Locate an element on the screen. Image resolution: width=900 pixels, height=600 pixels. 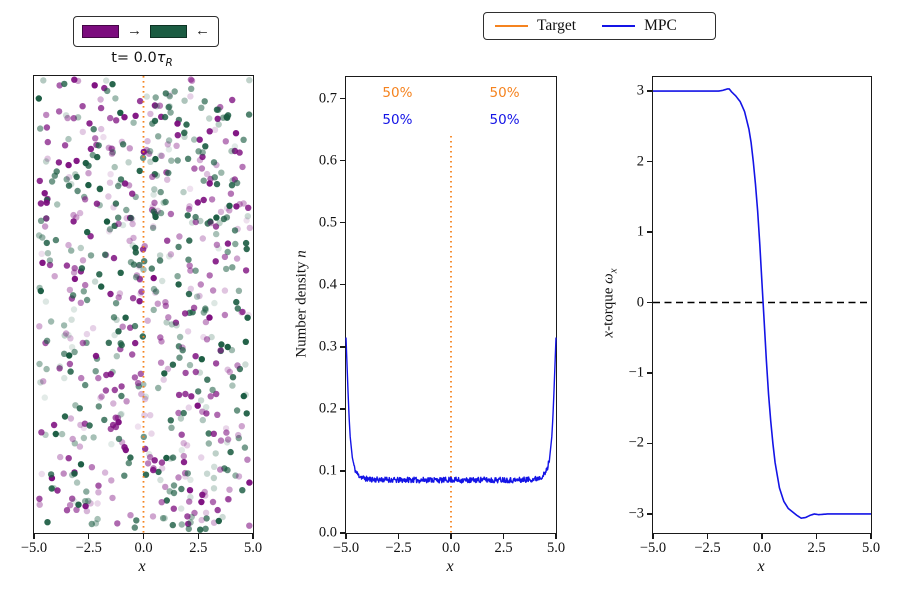
y-tick-label: 0.4 is located at coordinates (327, 284).